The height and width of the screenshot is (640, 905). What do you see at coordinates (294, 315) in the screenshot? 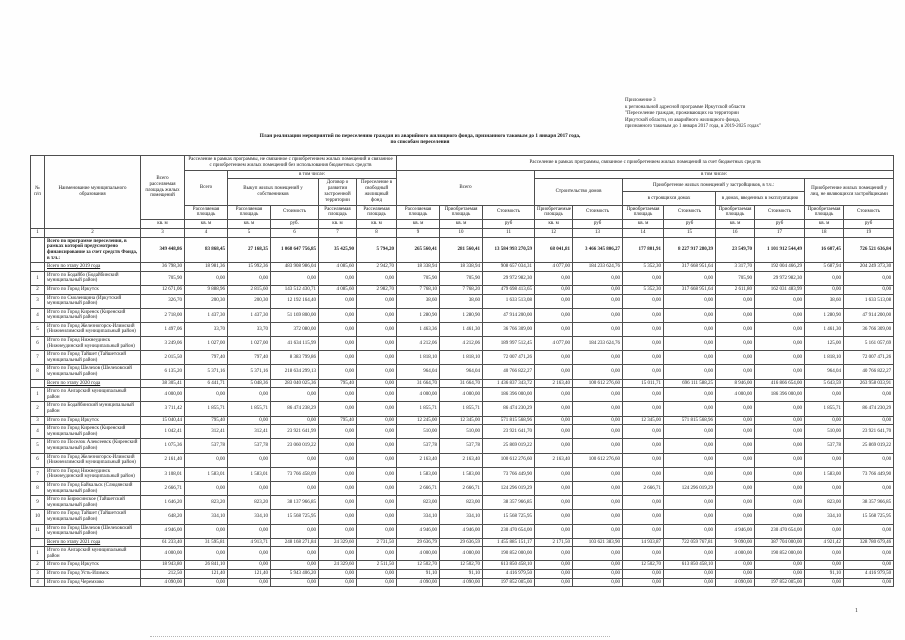
I see `value-cell: 51 169 800,00` at bounding box center [294, 315].